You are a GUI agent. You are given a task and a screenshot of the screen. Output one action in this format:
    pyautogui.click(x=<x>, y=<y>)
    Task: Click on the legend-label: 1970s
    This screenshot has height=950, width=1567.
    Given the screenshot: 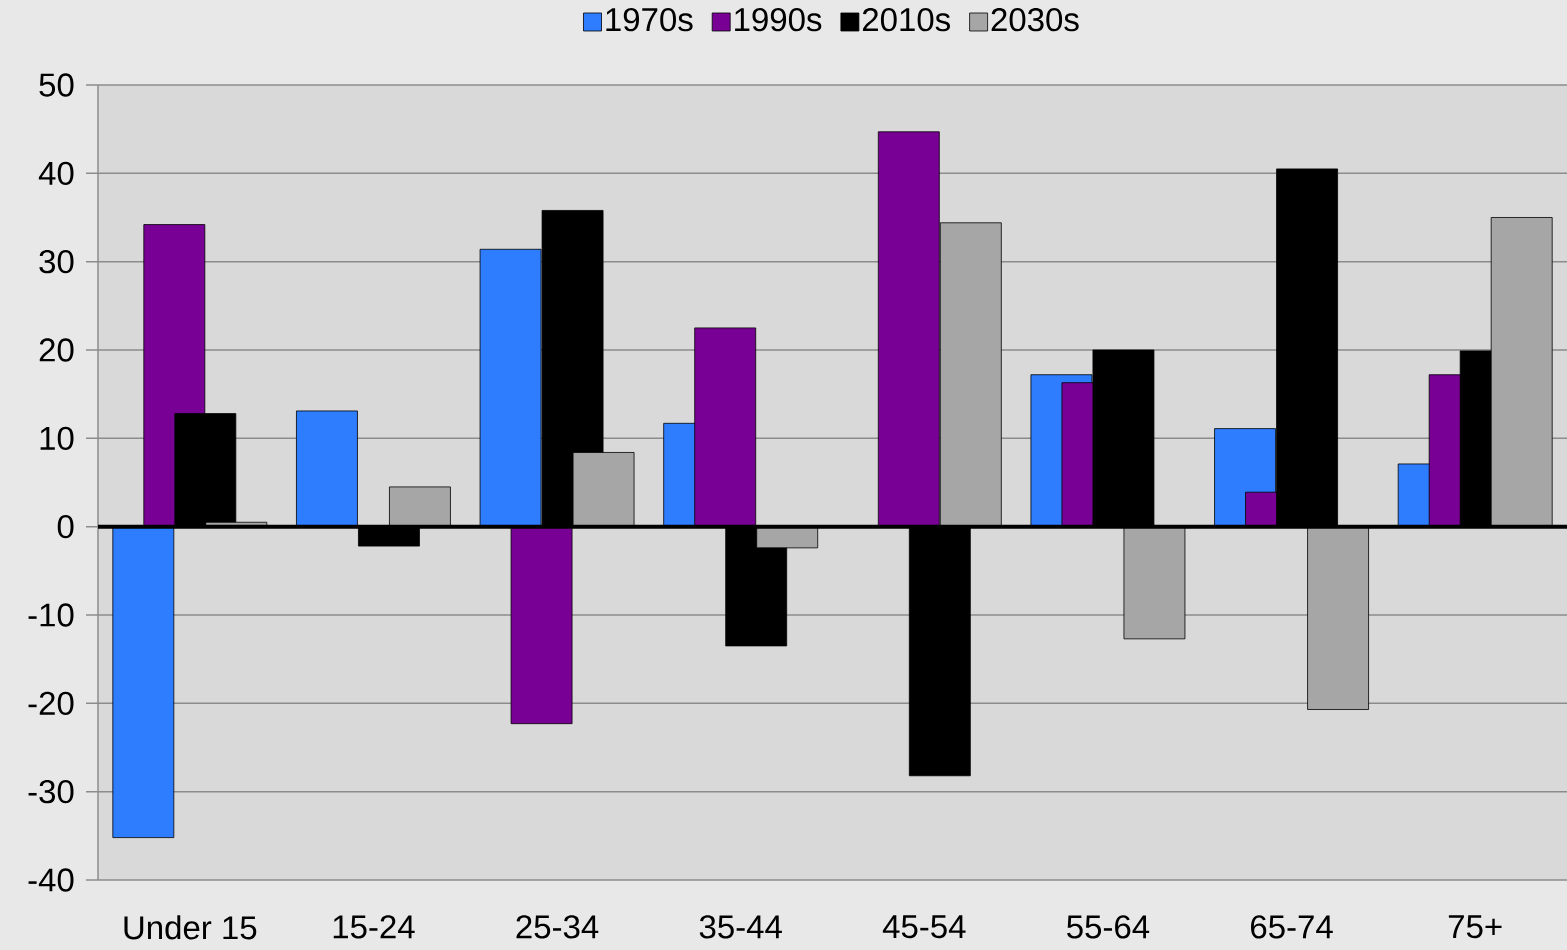 What is the action you would take?
    pyautogui.click(x=649, y=19)
    